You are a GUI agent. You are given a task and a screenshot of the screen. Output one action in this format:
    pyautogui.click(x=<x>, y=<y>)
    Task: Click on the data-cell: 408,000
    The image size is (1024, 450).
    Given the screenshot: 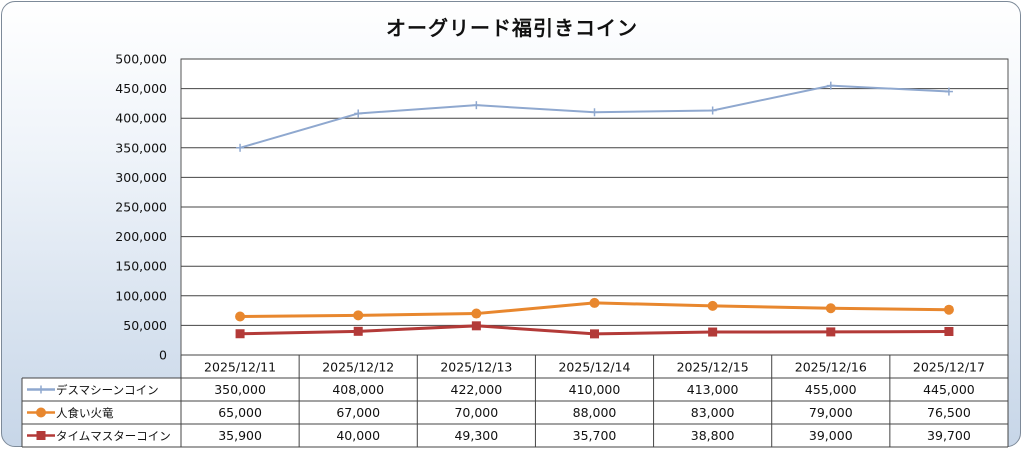 What is the action you would take?
    pyautogui.click(x=358, y=389)
    